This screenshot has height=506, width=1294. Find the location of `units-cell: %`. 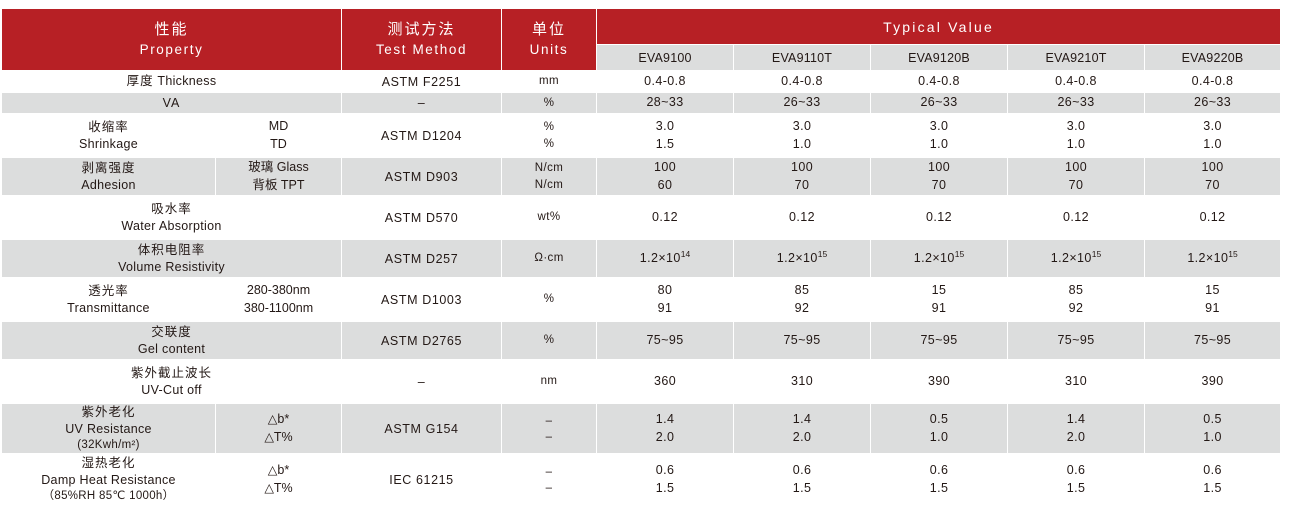

units-cell: % is located at coordinates (549, 299).